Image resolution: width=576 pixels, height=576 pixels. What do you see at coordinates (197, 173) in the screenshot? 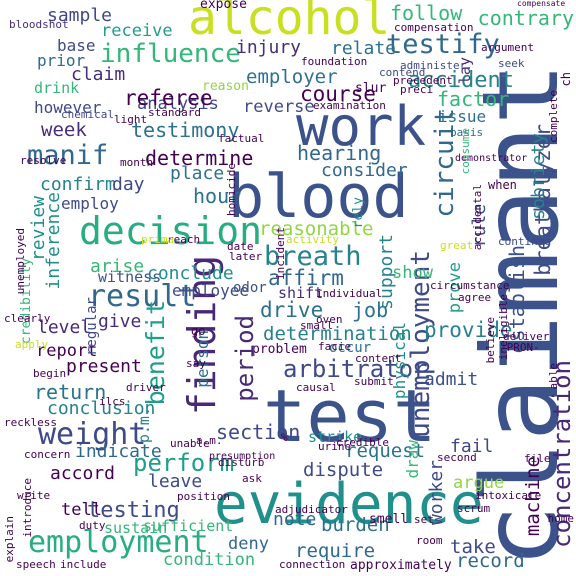
I see `word: place` at bounding box center [197, 173].